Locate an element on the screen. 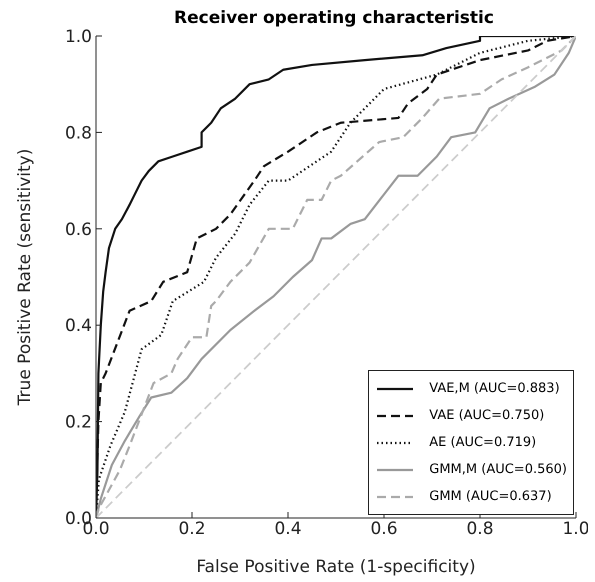 Image resolution: width=595 pixels, height=582 pixels. x-tick-label: 0.8 is located at coordinates (480, 529).